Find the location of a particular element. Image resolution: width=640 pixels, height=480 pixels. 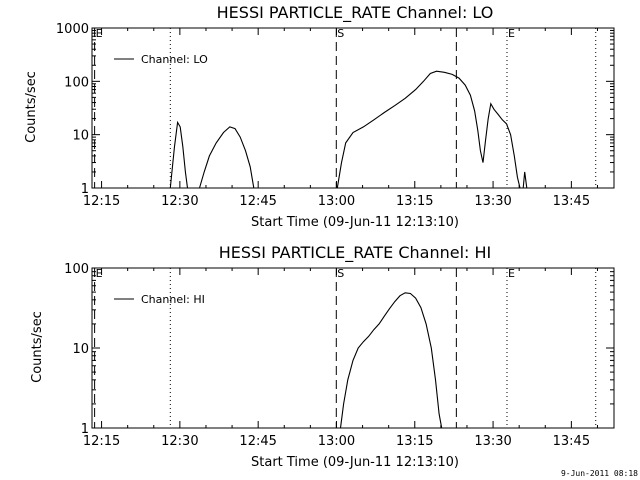

y-tick-label: 1000 is located at coordinates (72, 29).